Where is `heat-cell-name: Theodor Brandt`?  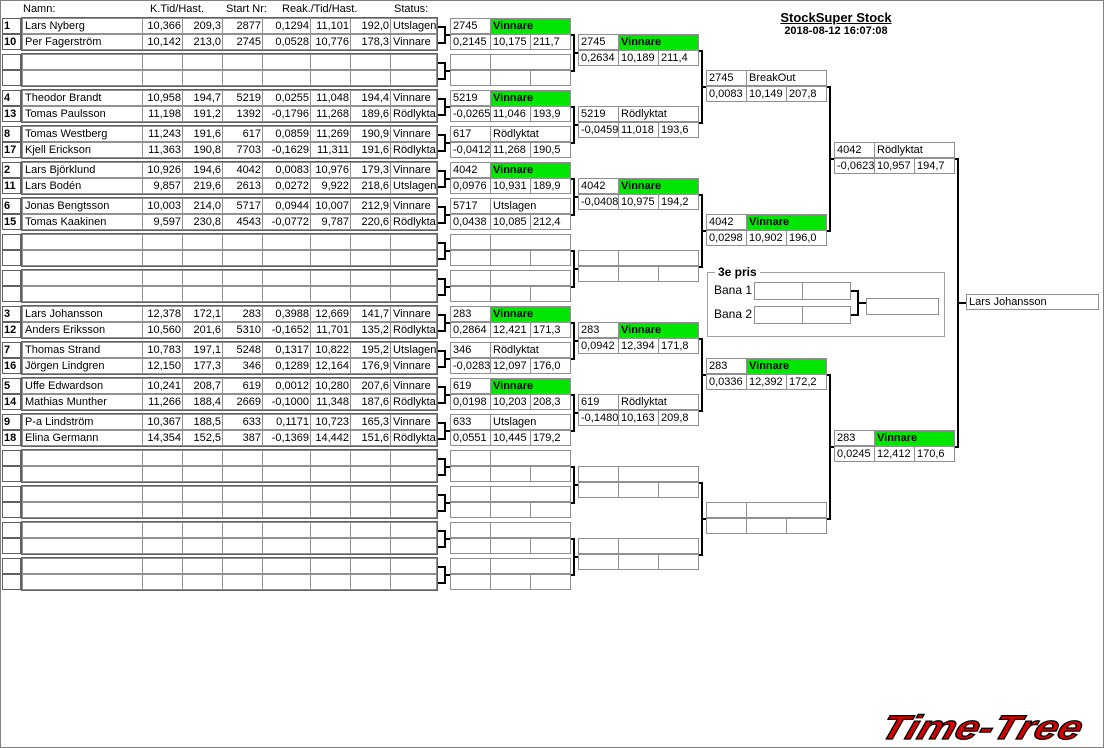 heat-cell-name: Theodor Brandt is located at coordinates (83, 98).